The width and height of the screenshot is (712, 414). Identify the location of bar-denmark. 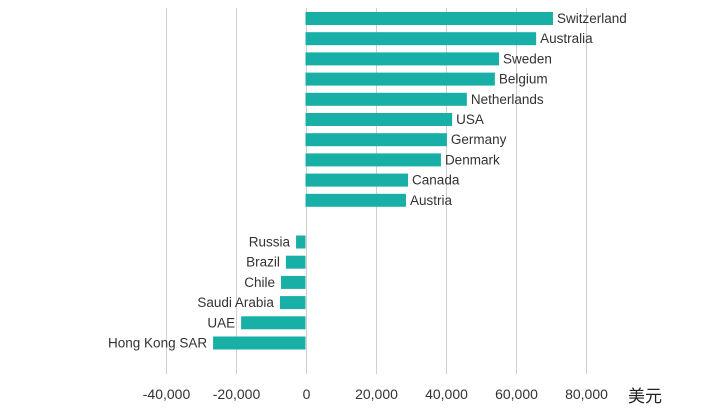
(373, 160).